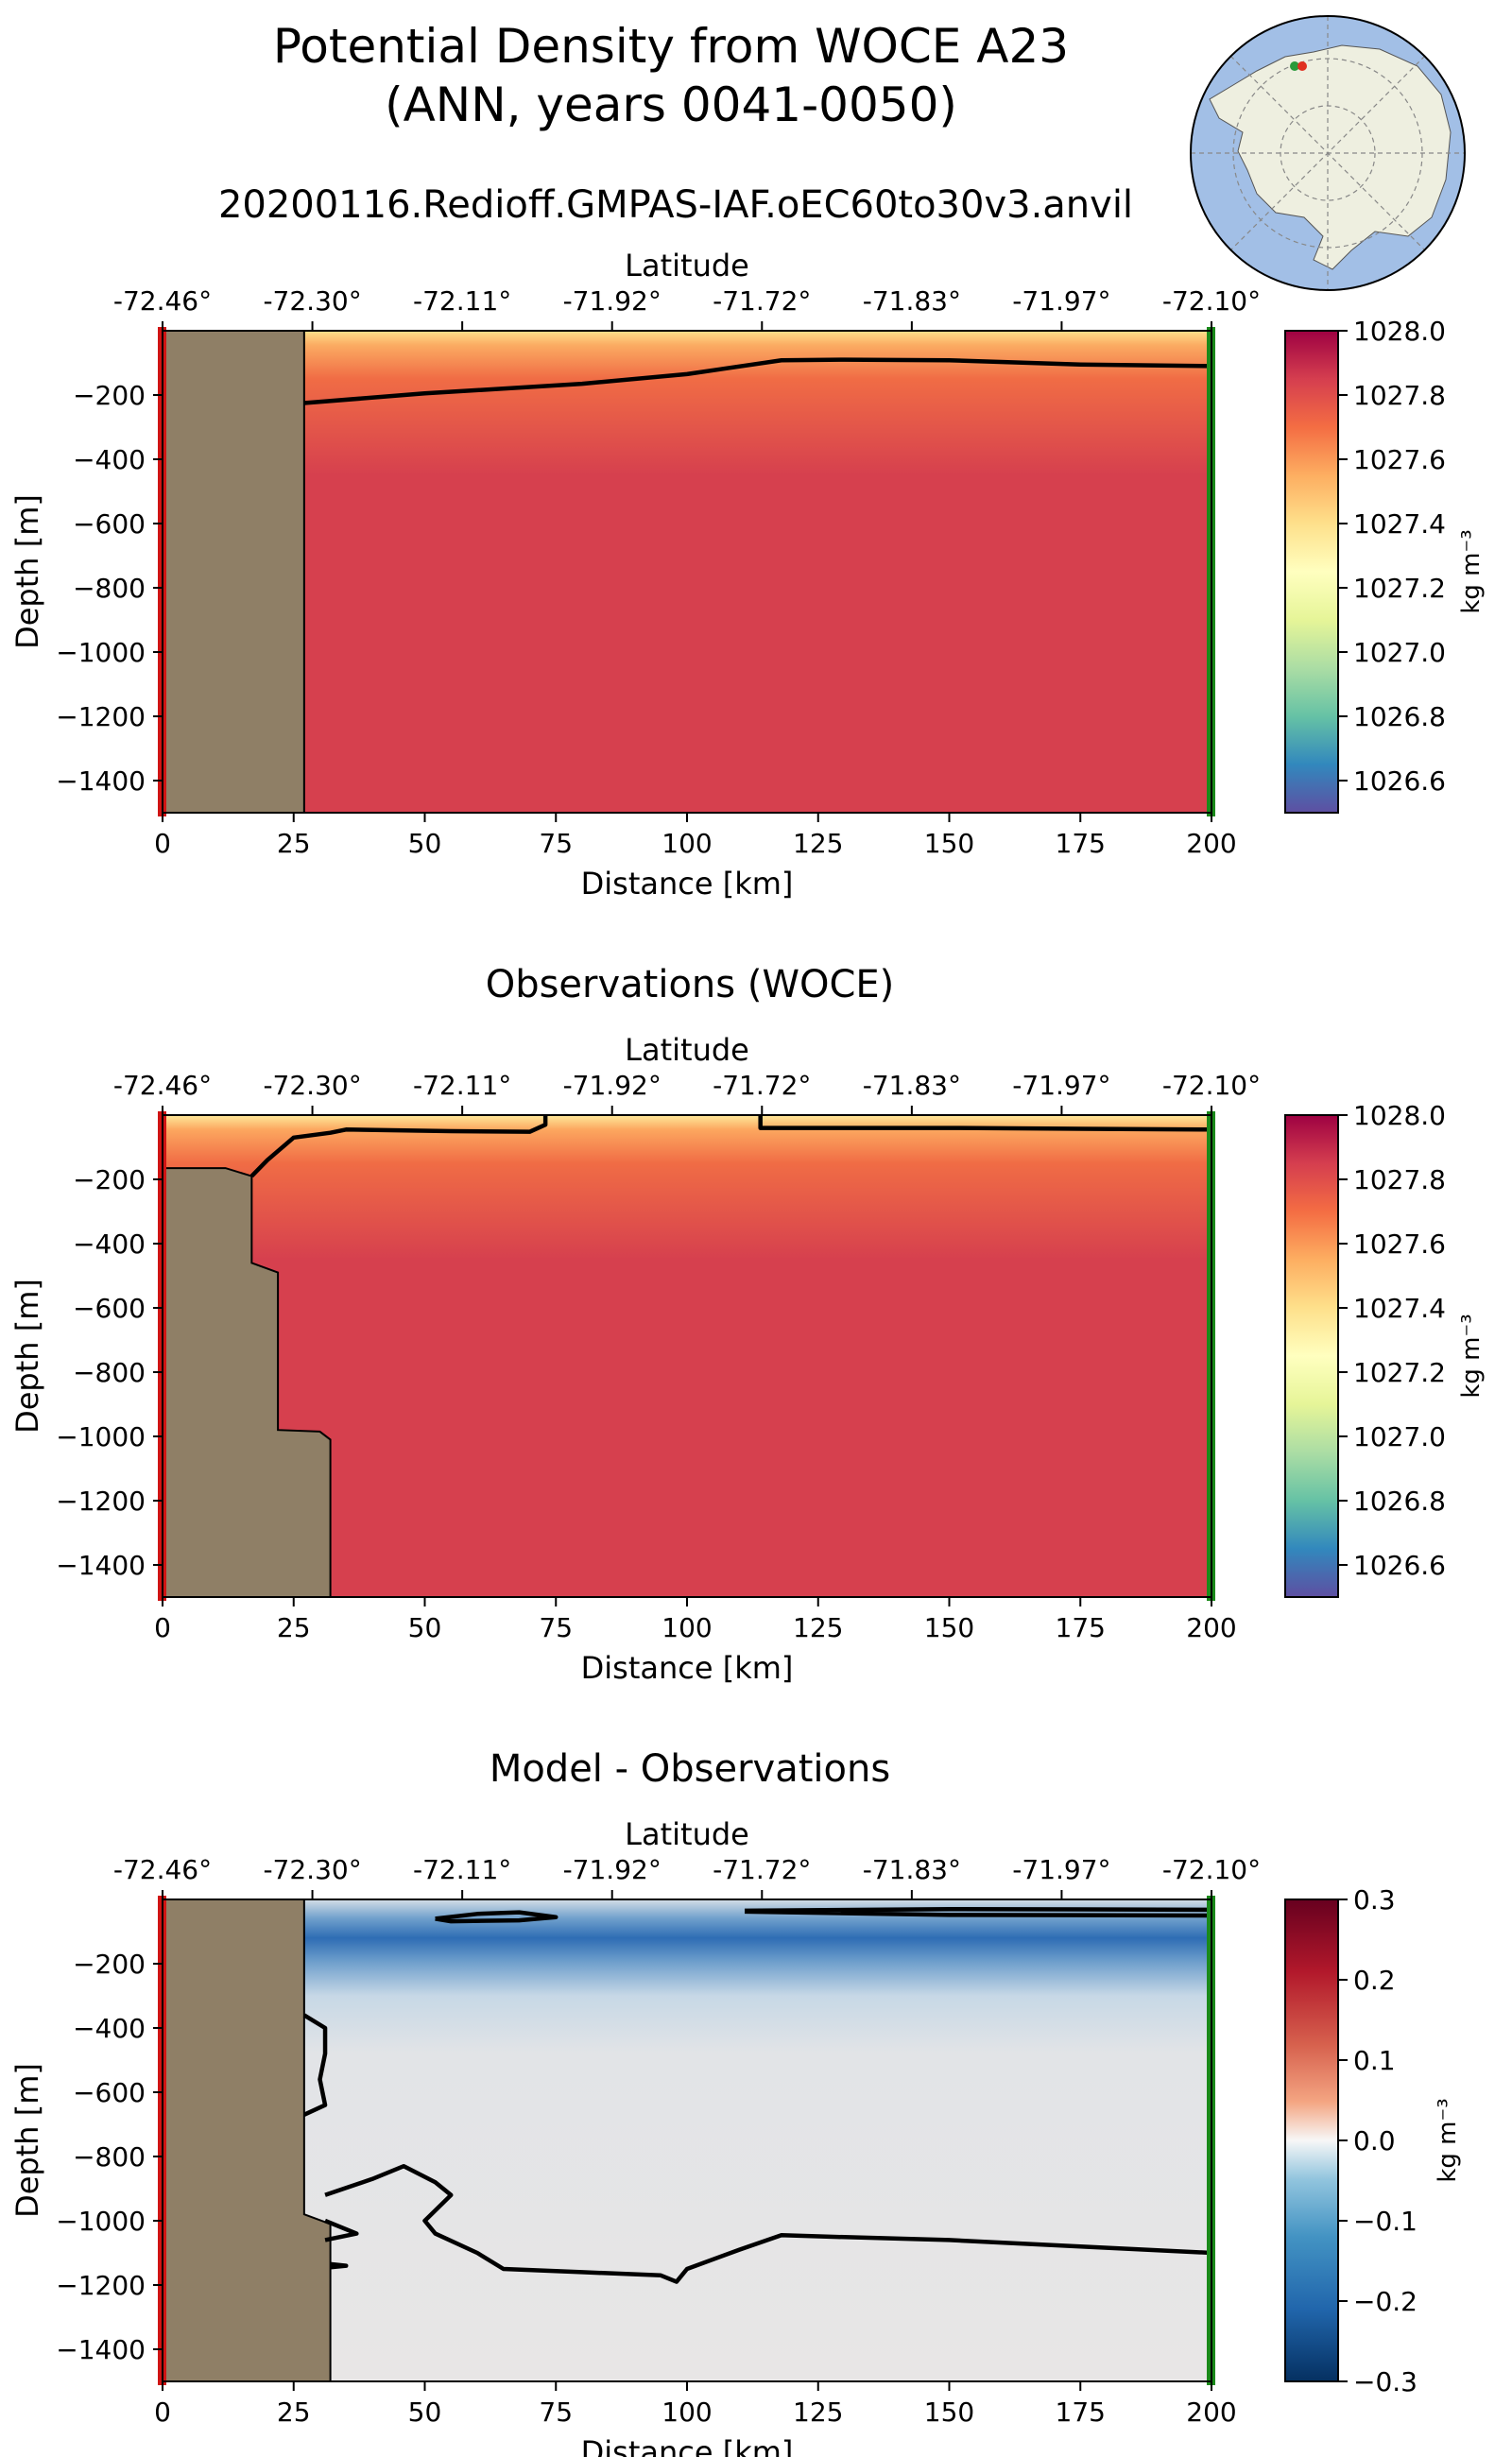  What do you see at coordinates (690, 1769) in the screenshot?
I see `panel-title: Model - Observations` at bounding box center [690, 1769].